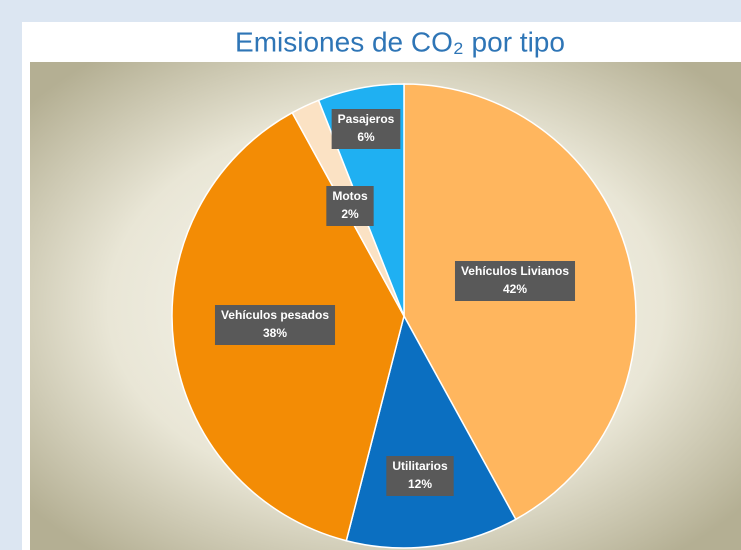 This screenshot has height=550, width=741. I want to click on label-name: Vehículos pesados, so click(275, 315).